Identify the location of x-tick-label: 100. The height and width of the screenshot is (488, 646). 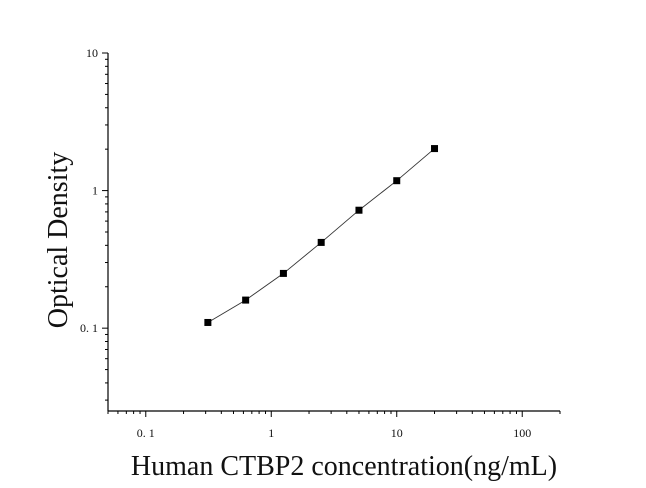
(522, 433).